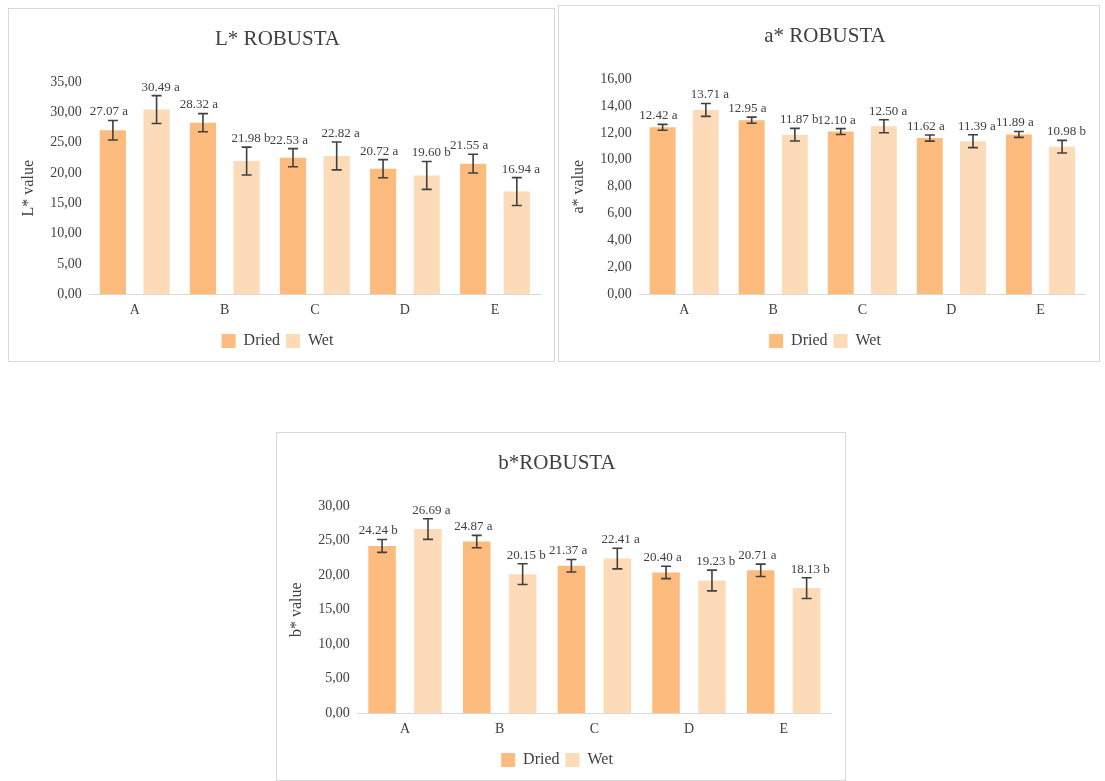 This screenshot has height=781, width=1105. I want to click on data-label: 22.53 a, so click(289, 139).